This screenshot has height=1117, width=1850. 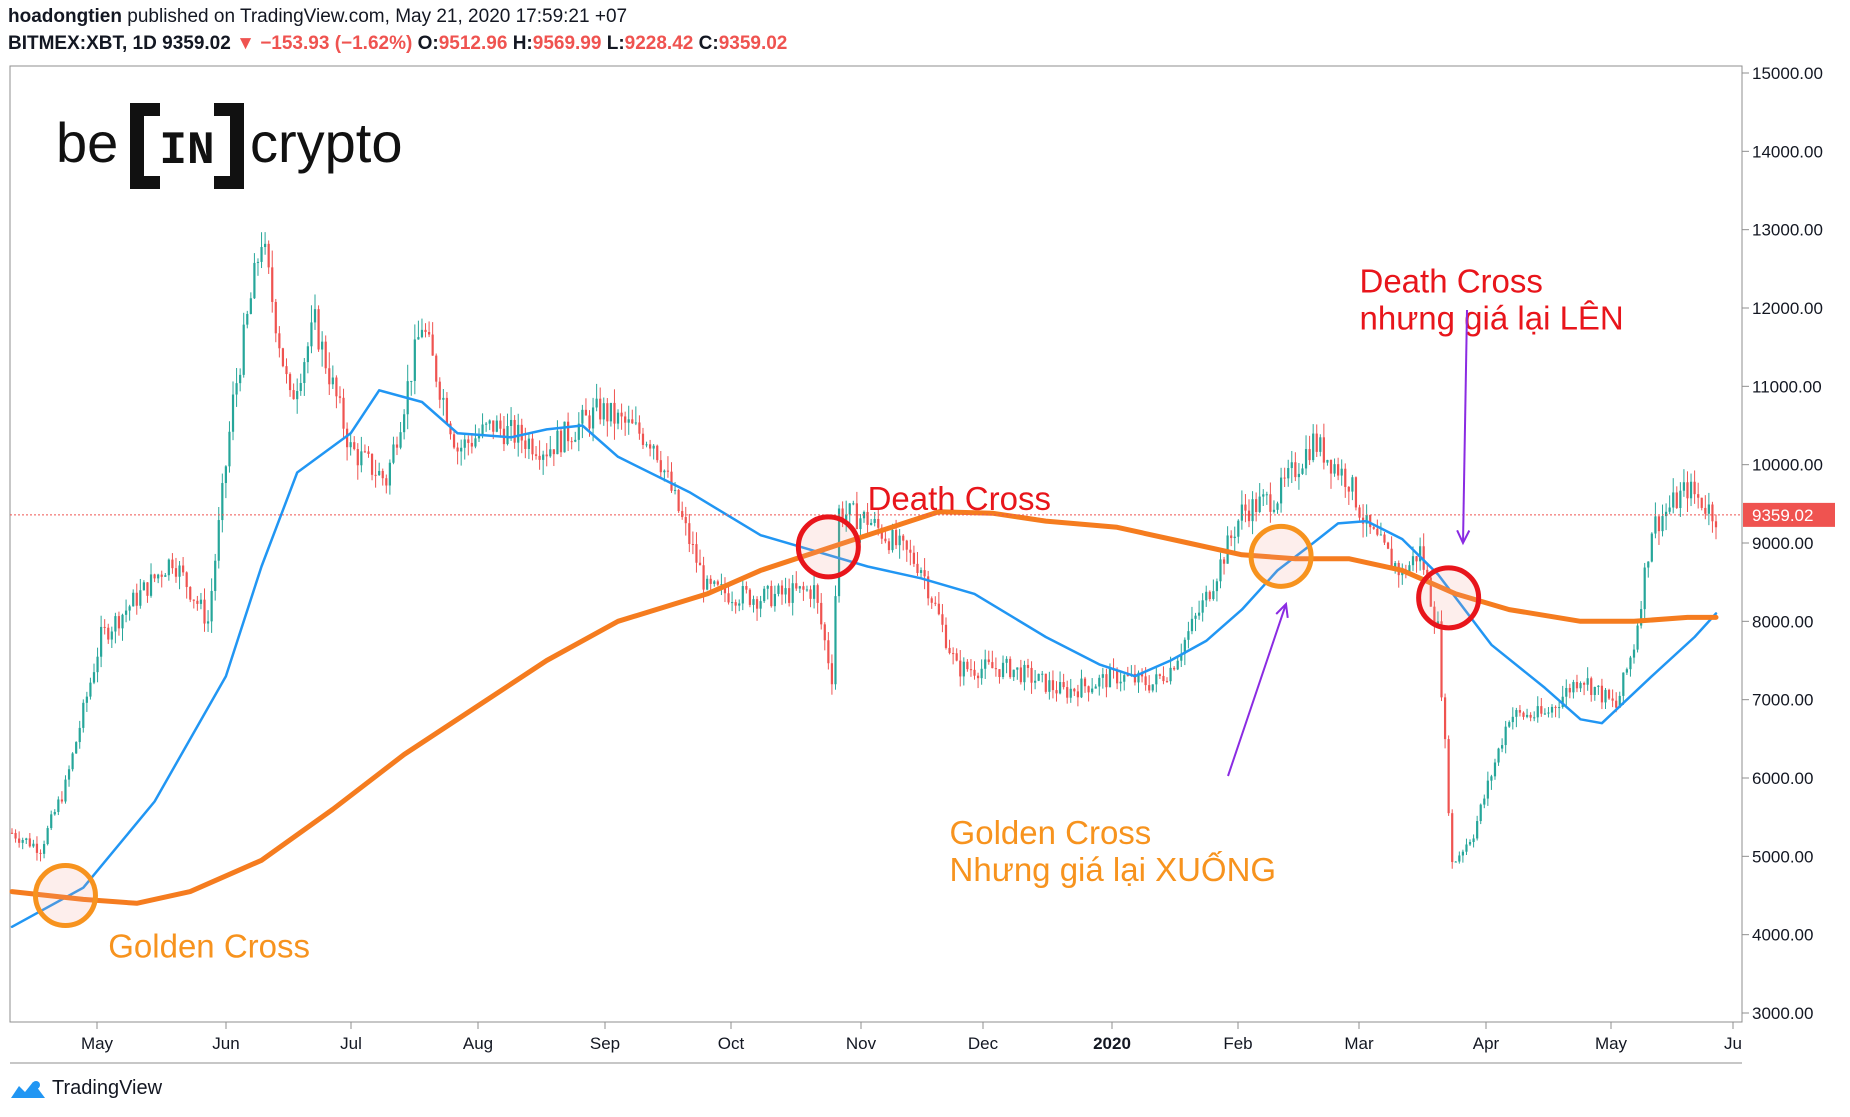 What do you see at coordinates (428, 43) in the screenshot?
I see `open-label: O:` at bounding box center [428, 43].